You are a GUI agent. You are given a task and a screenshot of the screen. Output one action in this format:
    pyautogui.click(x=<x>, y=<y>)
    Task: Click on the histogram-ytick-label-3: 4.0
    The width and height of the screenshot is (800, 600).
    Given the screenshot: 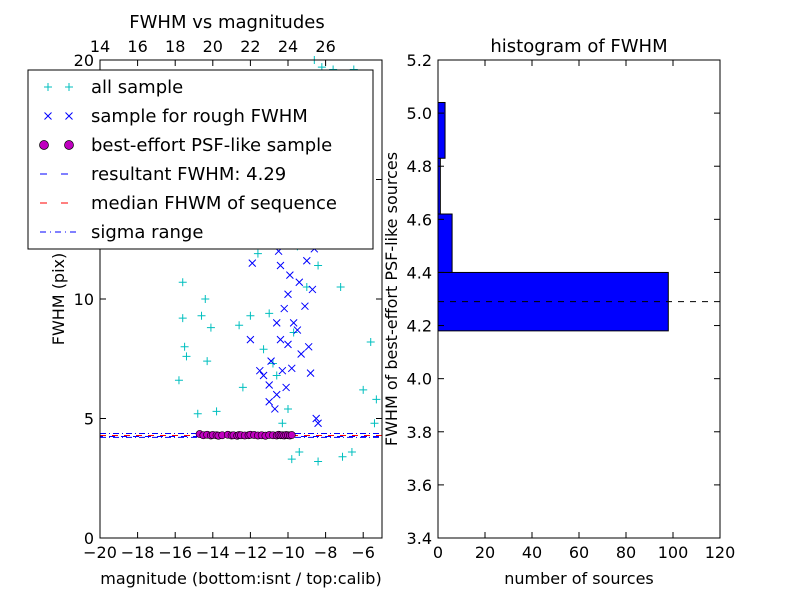 What is the action you would take?
    pyautogui.click(x=419, y=379)
    